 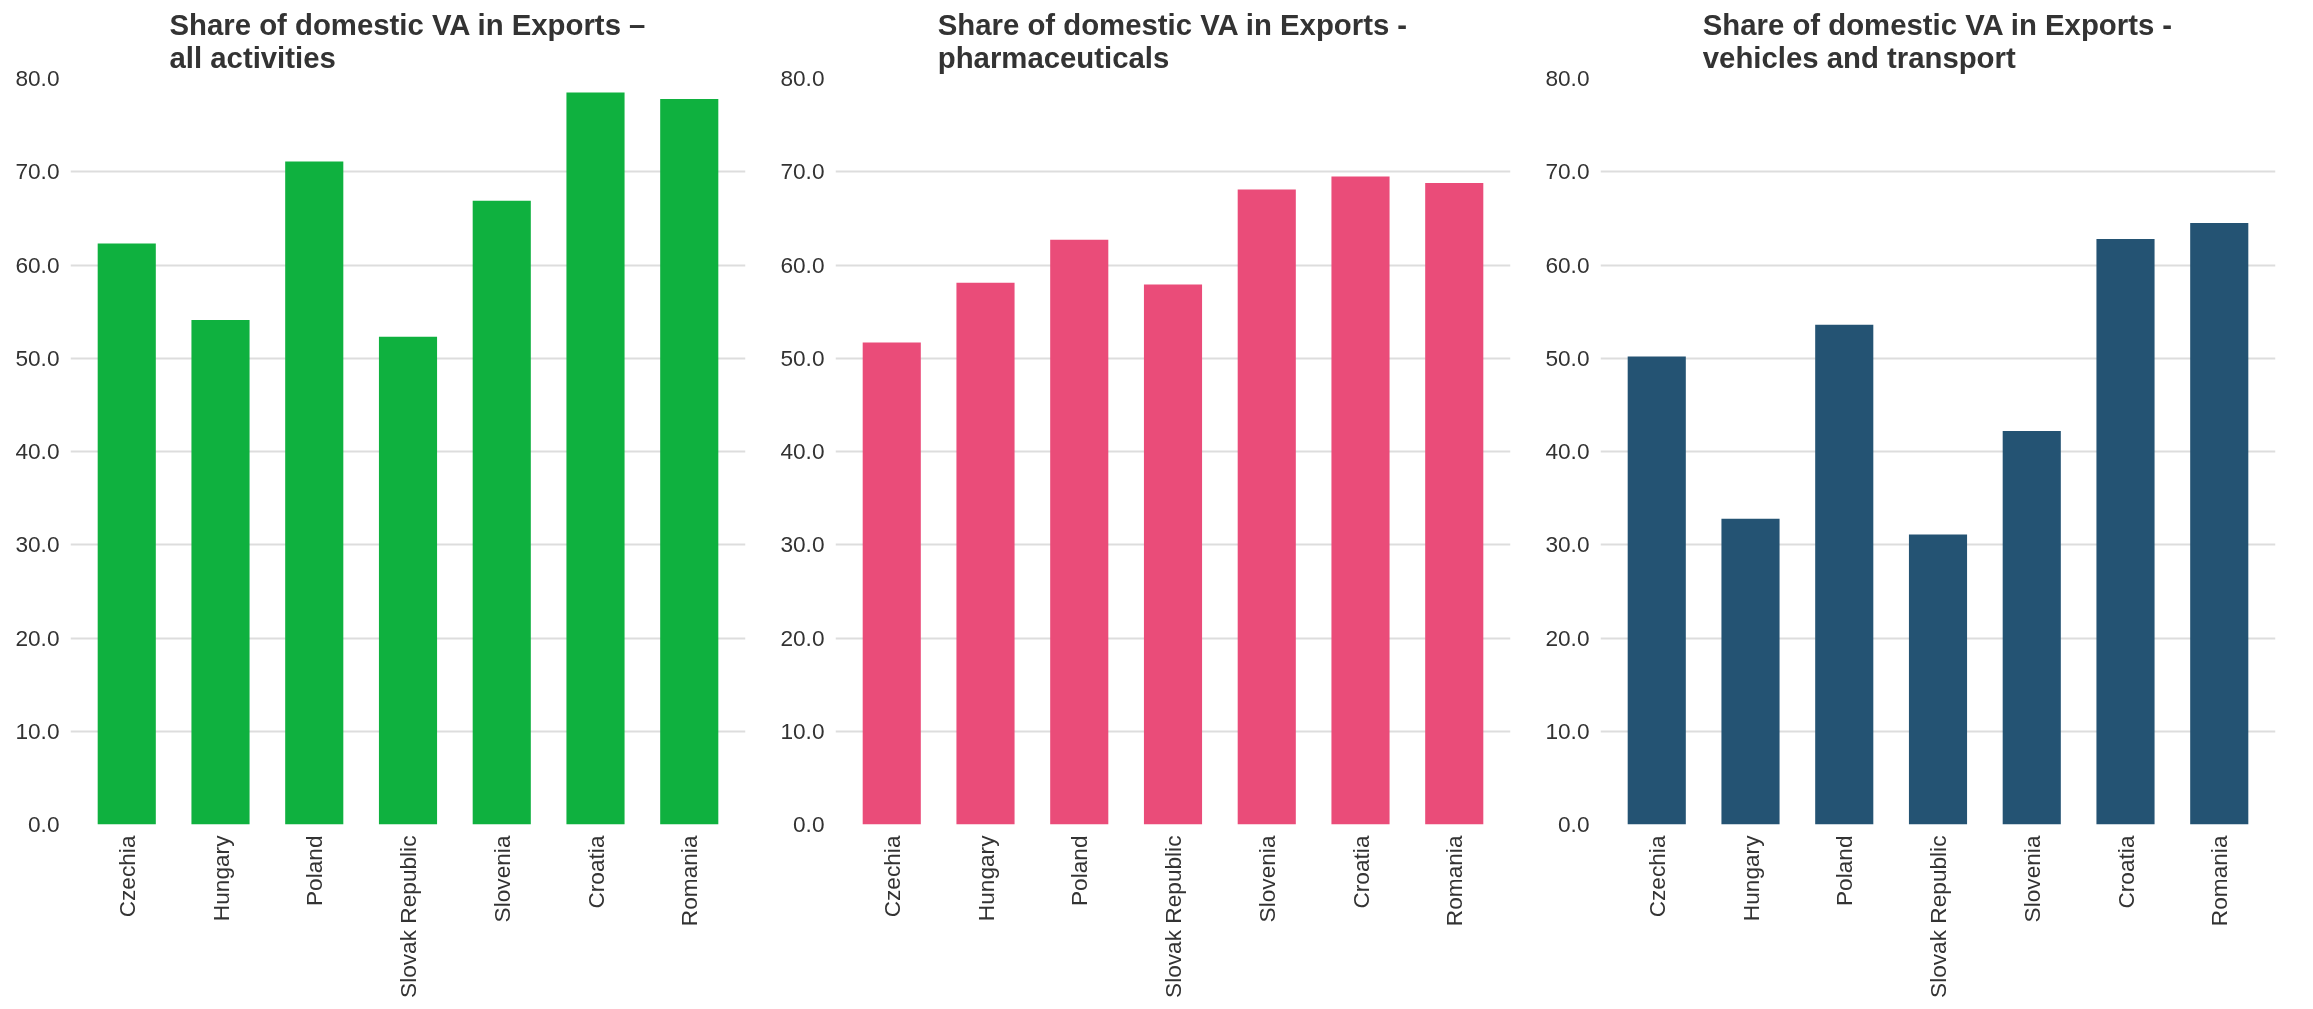 I want to click on chart-title: Share of domestic VA in Exports – all activities, so click(x=407, y=40).